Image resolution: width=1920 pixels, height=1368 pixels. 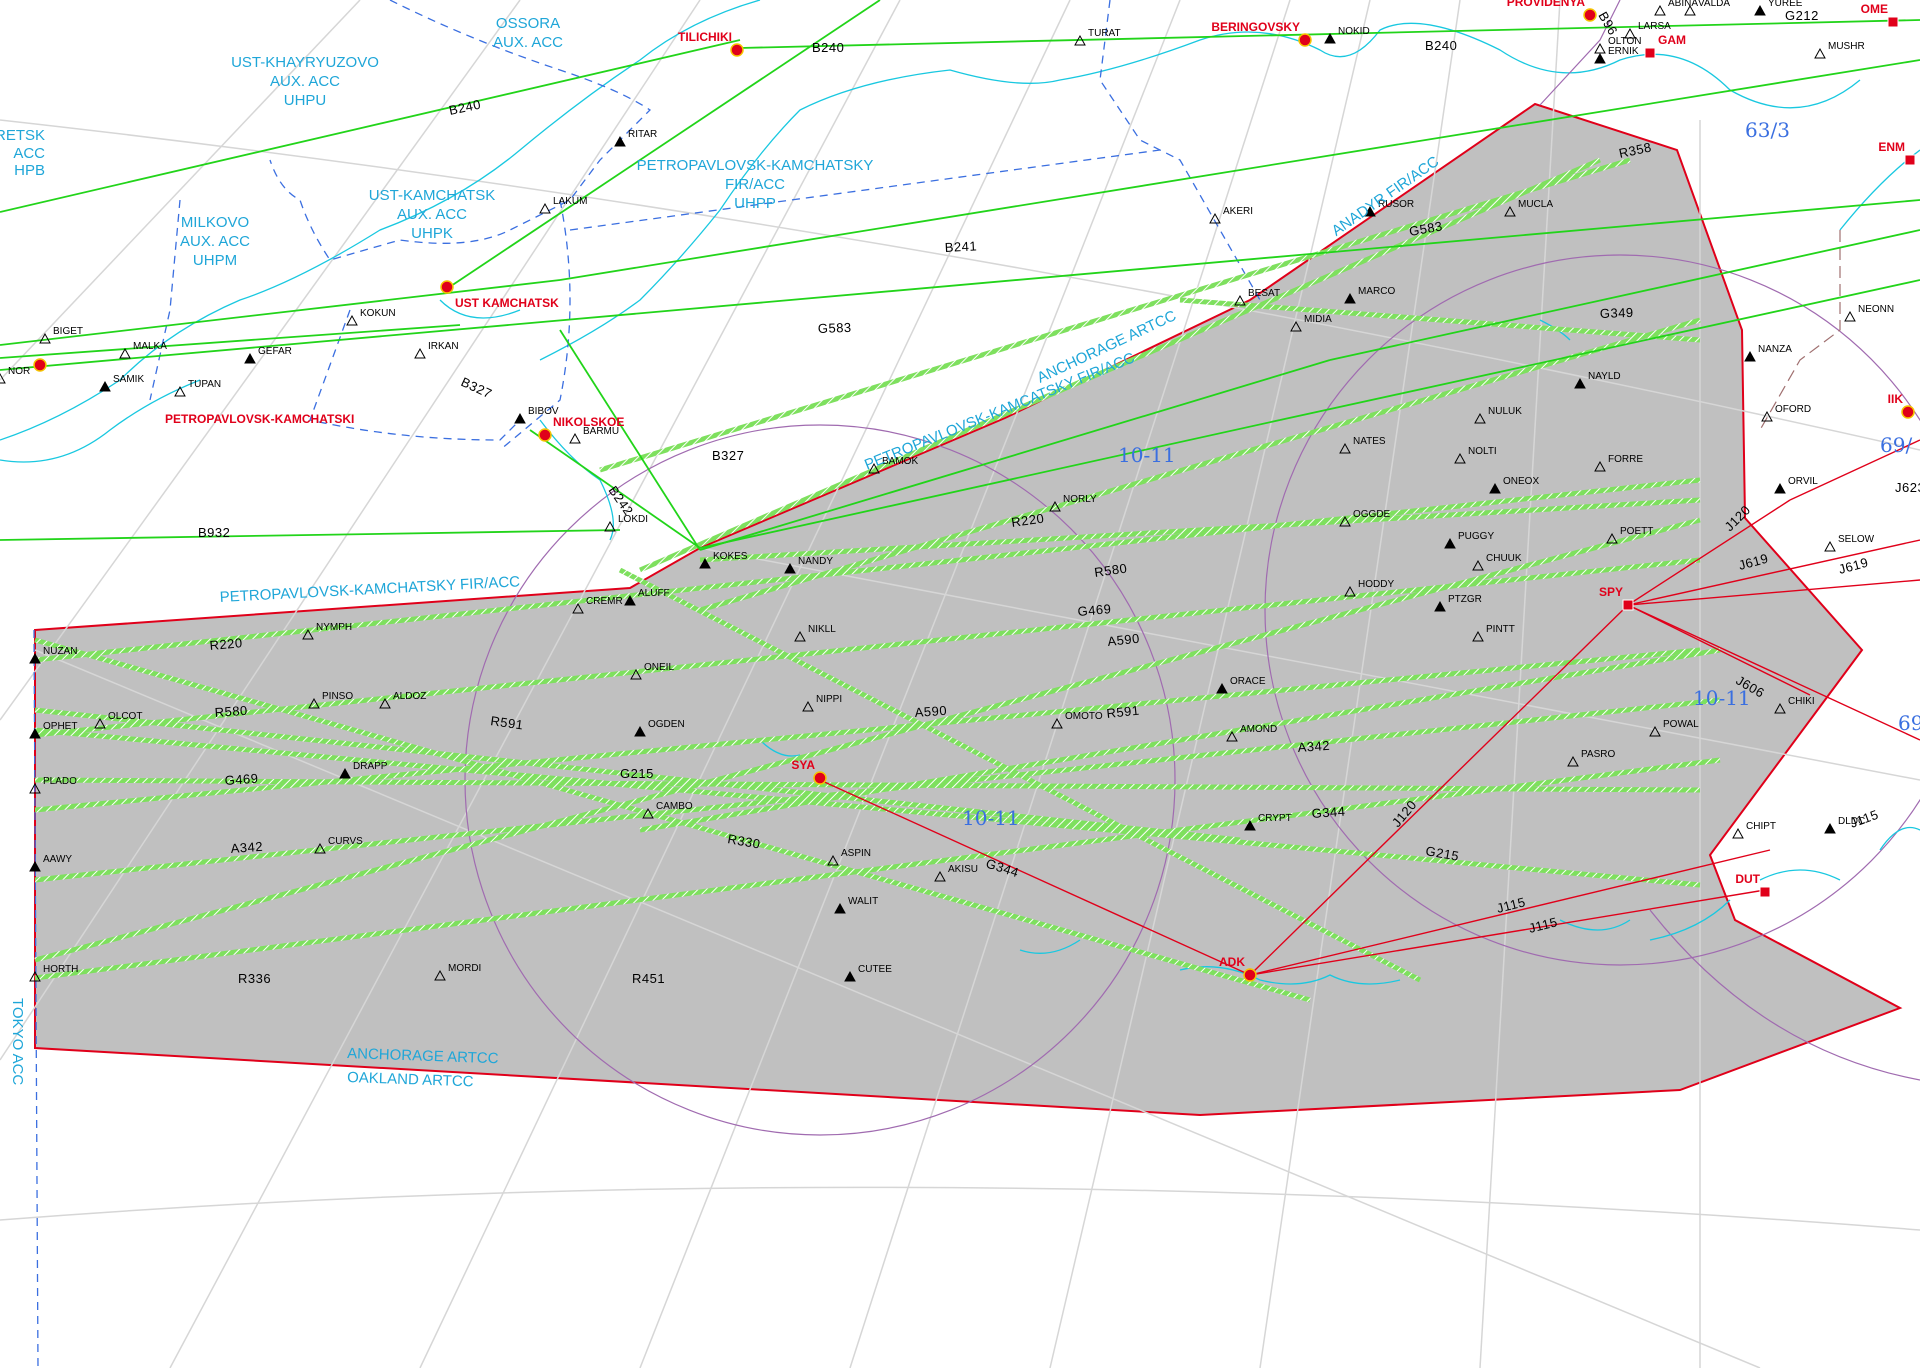 What do you see at coordinates (705, 37) in the screenshot?
I see `navaid-label: TILICHIKI` at bounding box center [705, 37].